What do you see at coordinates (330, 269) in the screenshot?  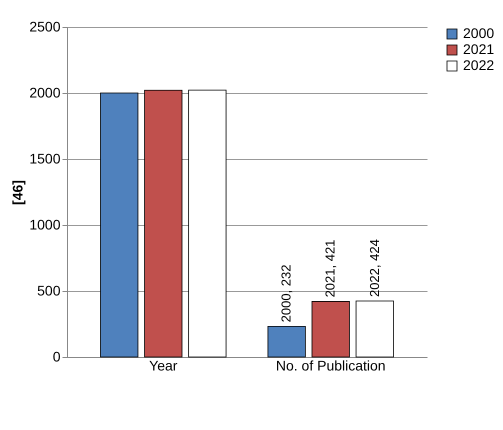 I see `data-label: 2021, 421` at bounding box center [330, 269].